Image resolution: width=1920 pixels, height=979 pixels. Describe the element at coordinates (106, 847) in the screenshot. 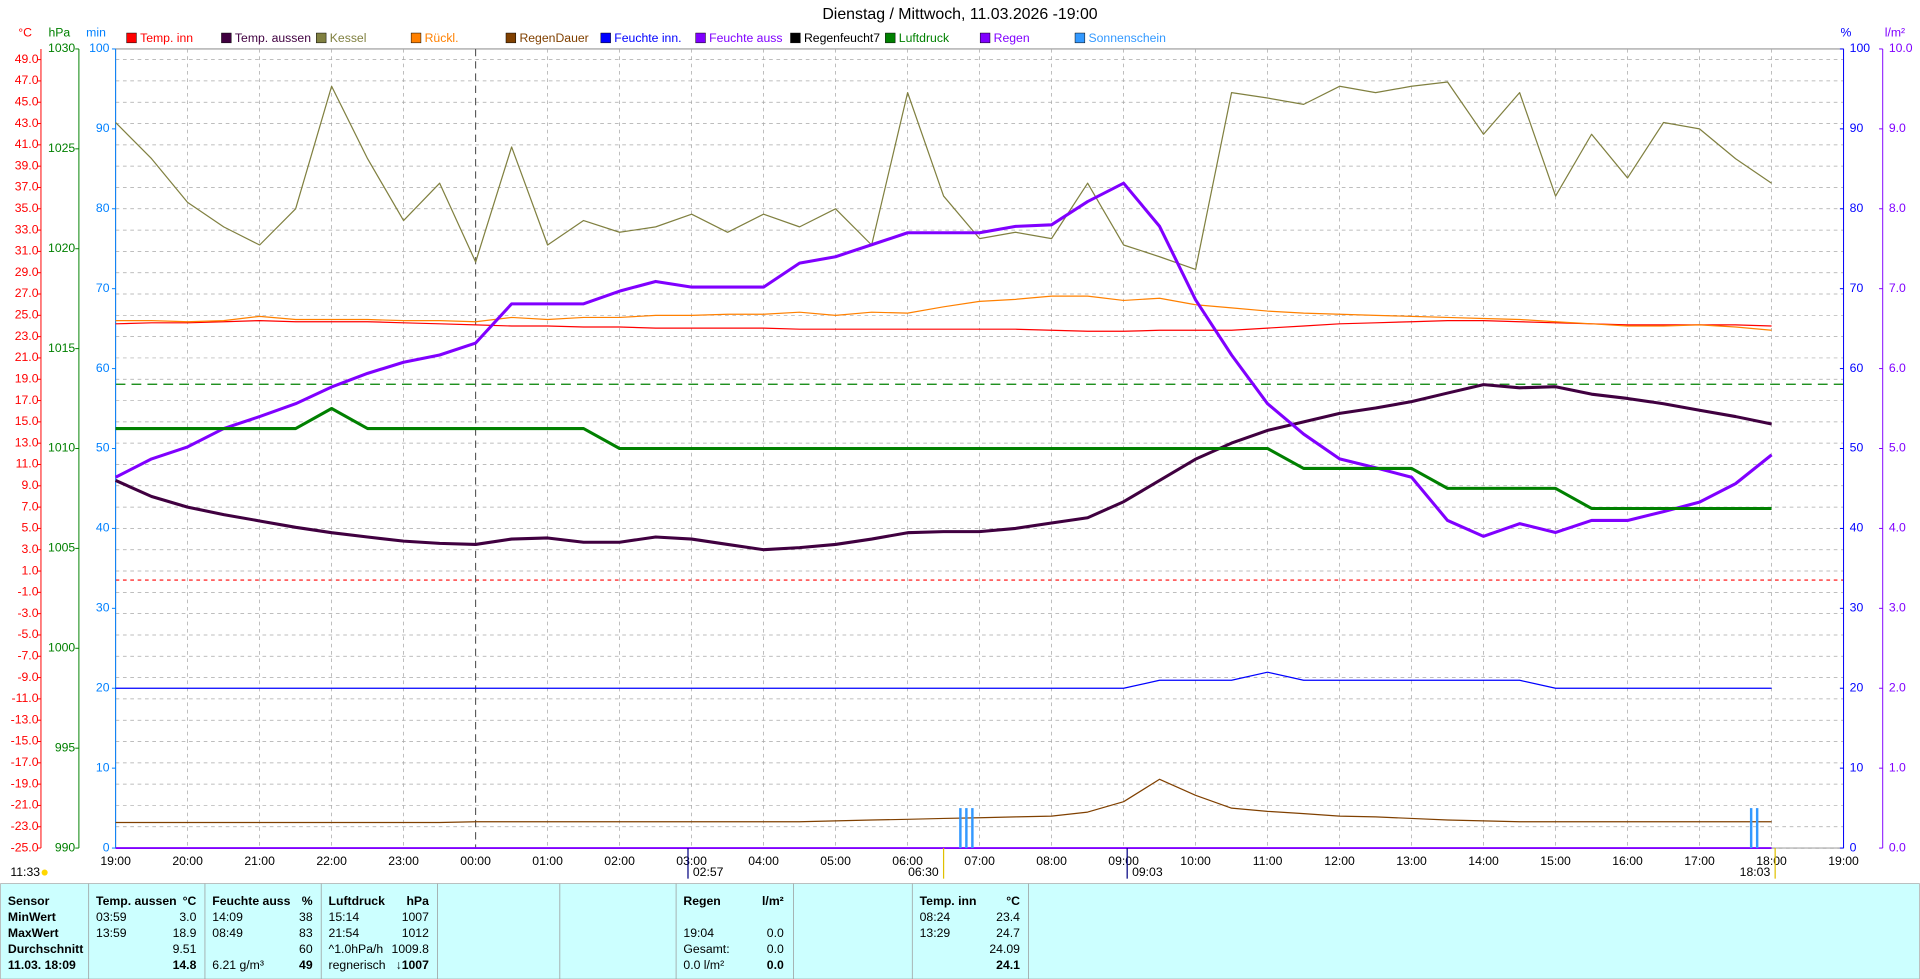

I see `y-tick-label: 0` at that location.